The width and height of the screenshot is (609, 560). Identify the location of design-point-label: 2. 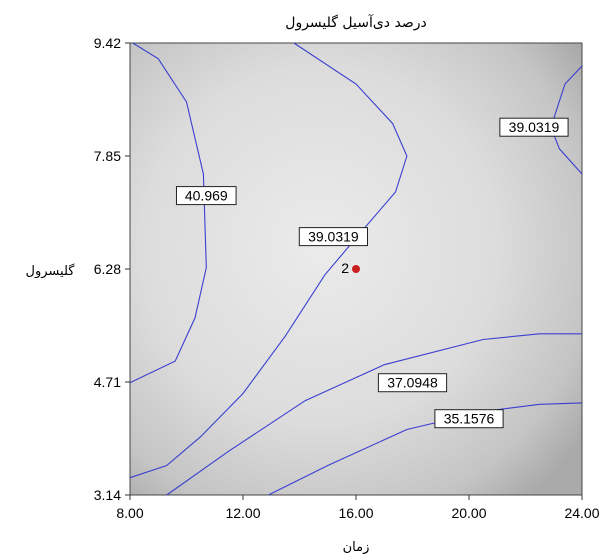
(345, 268).